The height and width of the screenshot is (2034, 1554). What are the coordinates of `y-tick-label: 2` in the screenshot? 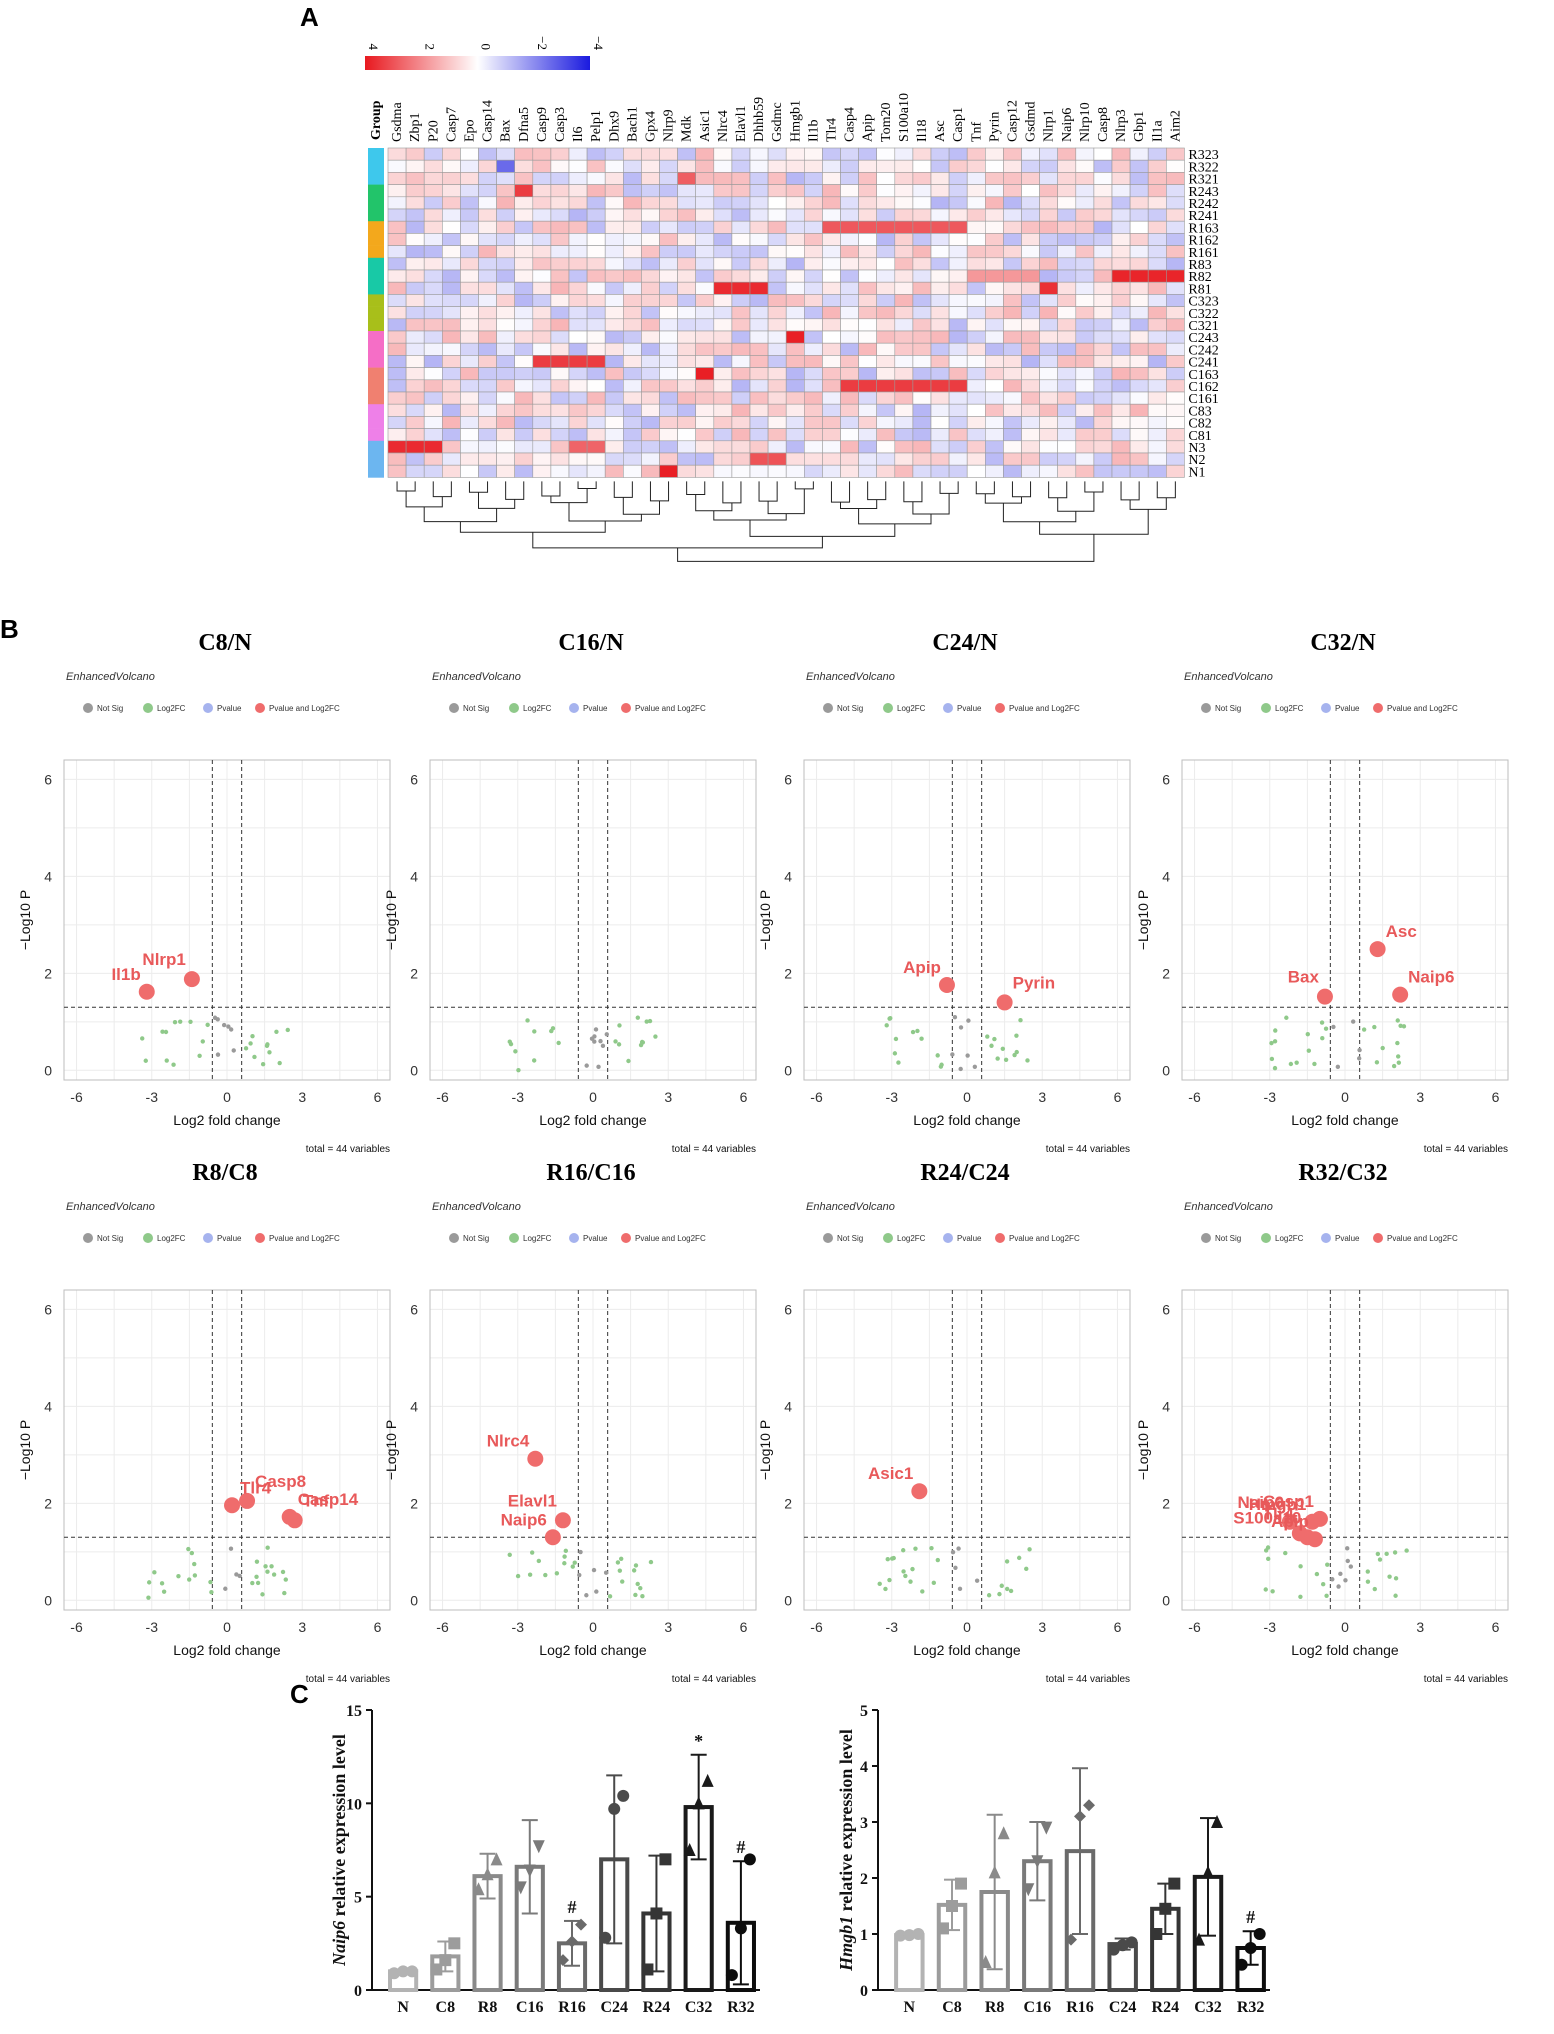 It's located at (48, 973).